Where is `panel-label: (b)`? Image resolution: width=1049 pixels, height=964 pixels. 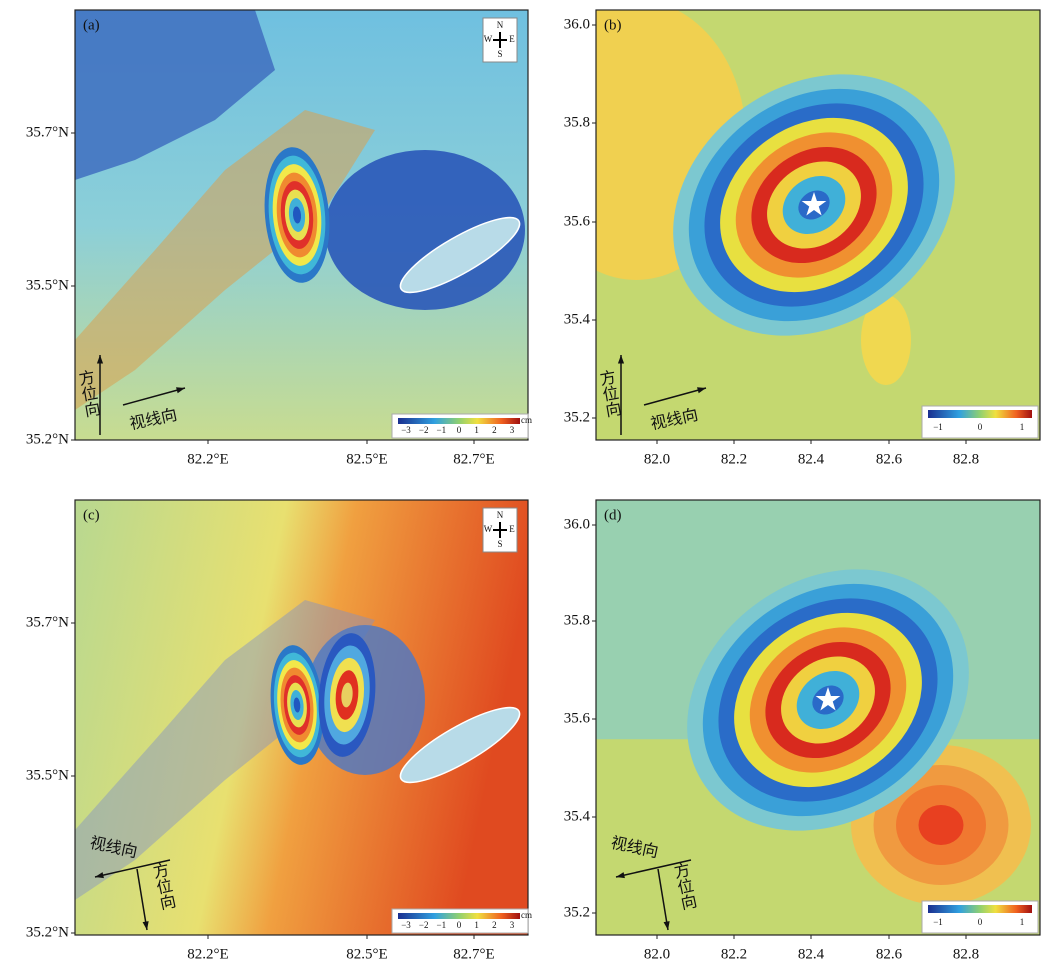 panel-label: (b) is located at coordinates (613, 25).